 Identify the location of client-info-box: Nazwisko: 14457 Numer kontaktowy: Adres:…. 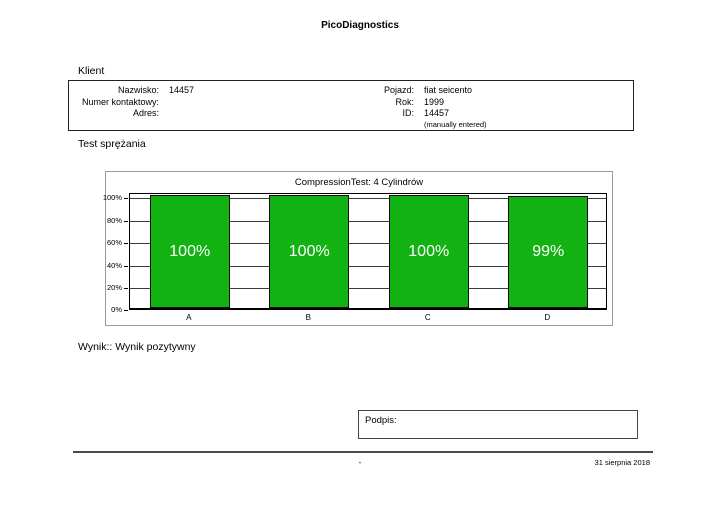
(351, 105).